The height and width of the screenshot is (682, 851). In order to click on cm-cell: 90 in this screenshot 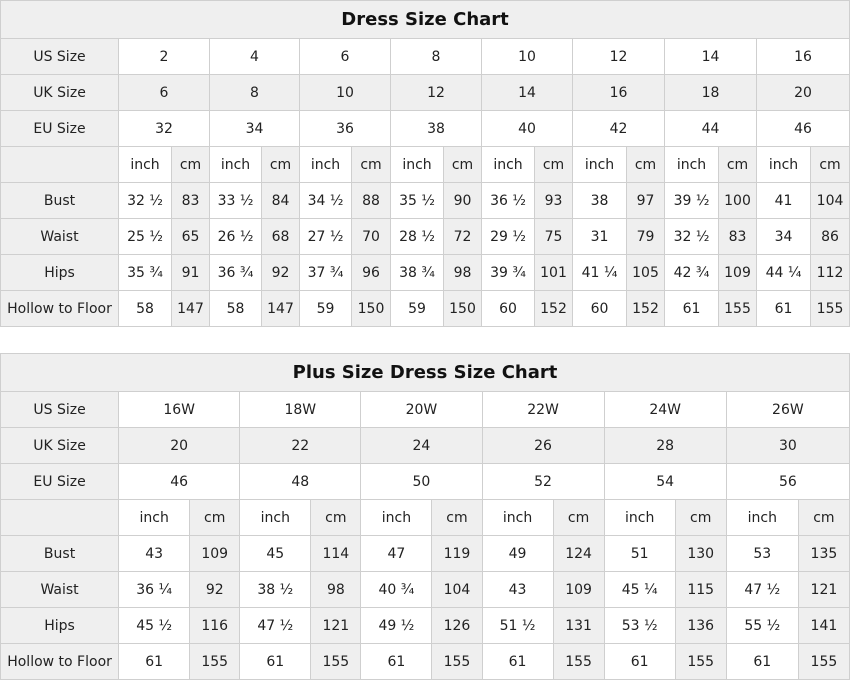, I will do `click(462, 200)`.